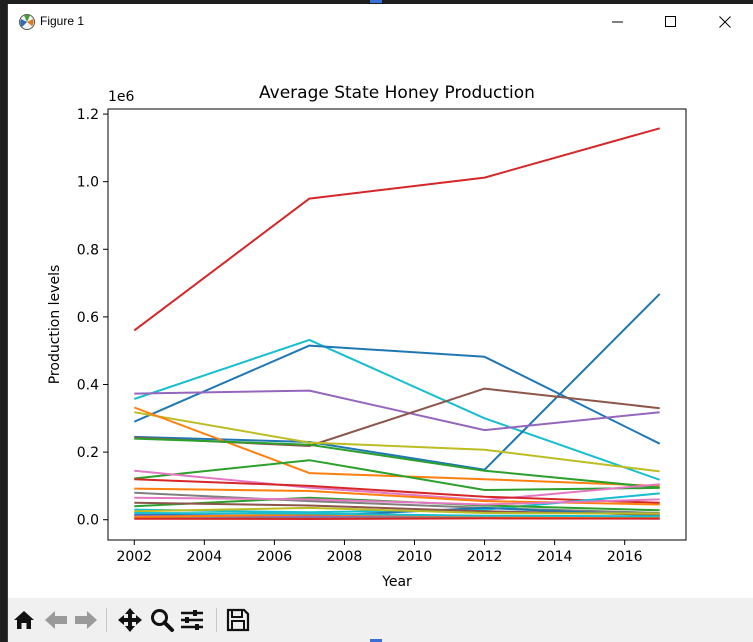  I want to click on x-axis-label: Year, so click(396, 582).